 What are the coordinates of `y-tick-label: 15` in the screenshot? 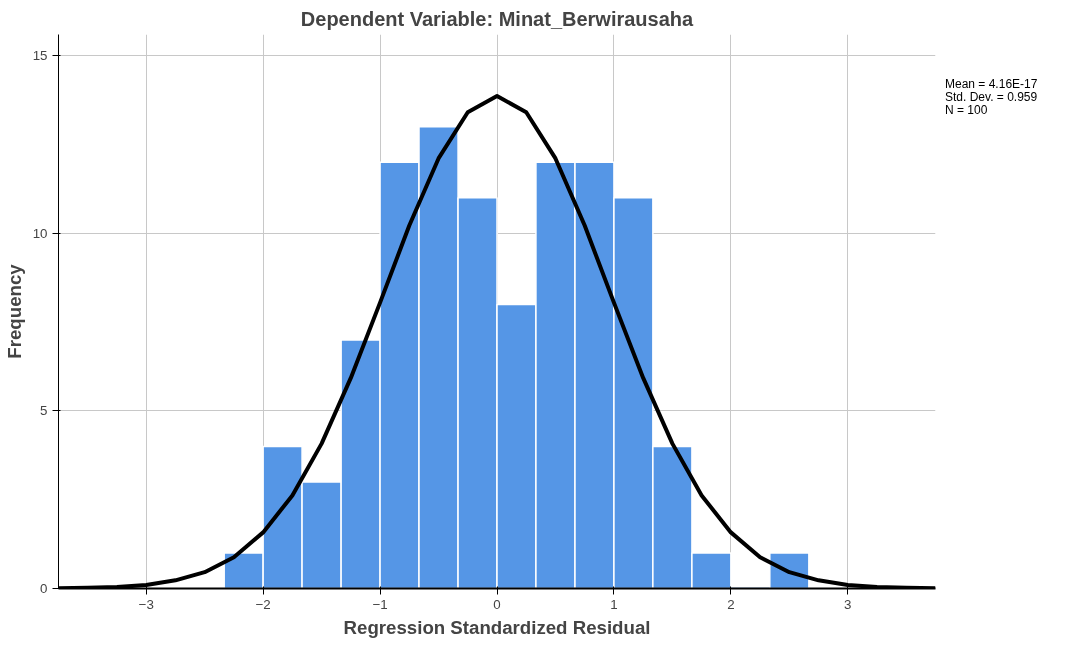 It's located at (40, 56).